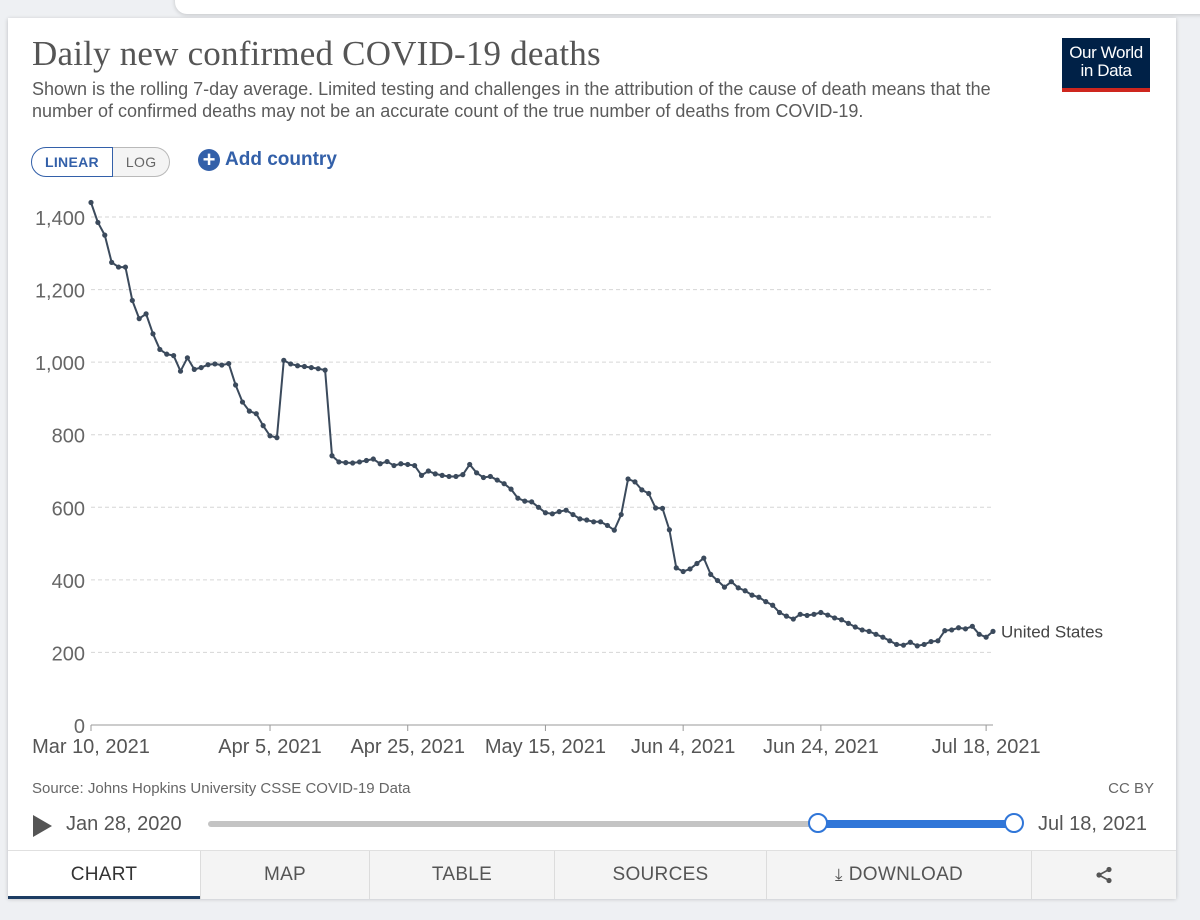 The height and width of the screenshot is (920, 1200). Describe the element at coordinates (1014, 823) in the screenshot. I see `timeline-end-handle` at that location.